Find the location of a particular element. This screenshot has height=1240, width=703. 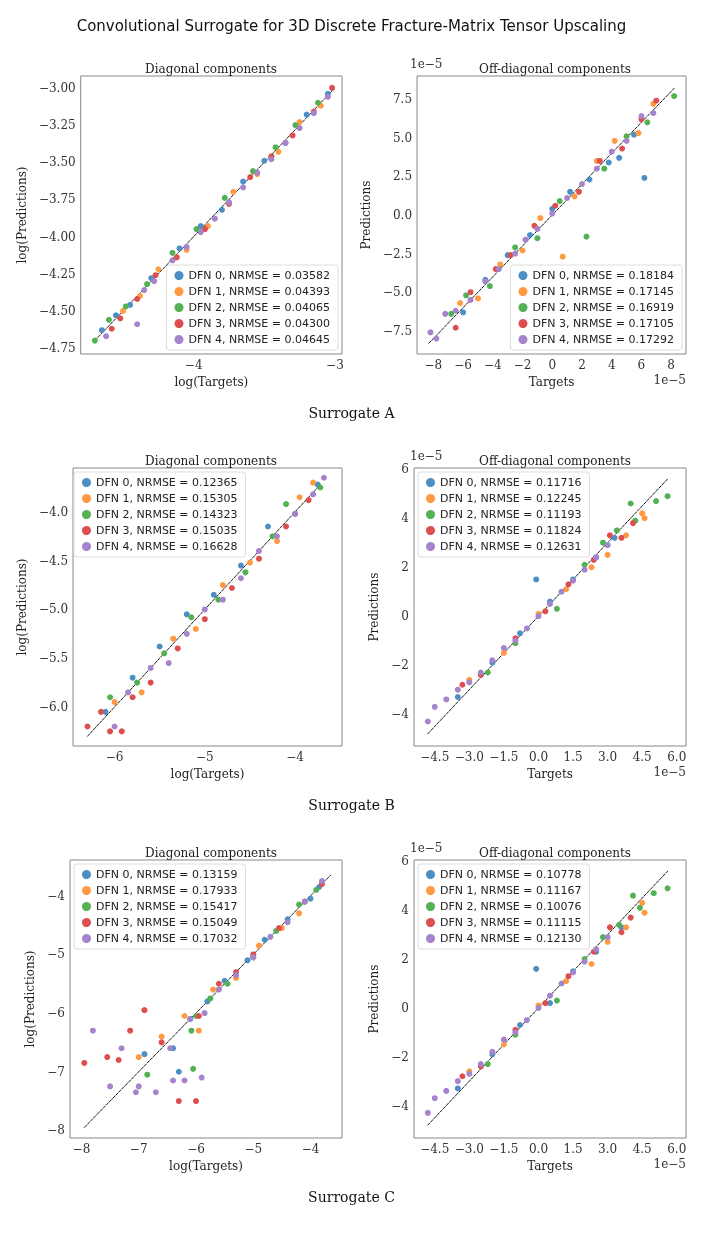

y-tick-label: 0.0 is located at coordinates (402, 215).